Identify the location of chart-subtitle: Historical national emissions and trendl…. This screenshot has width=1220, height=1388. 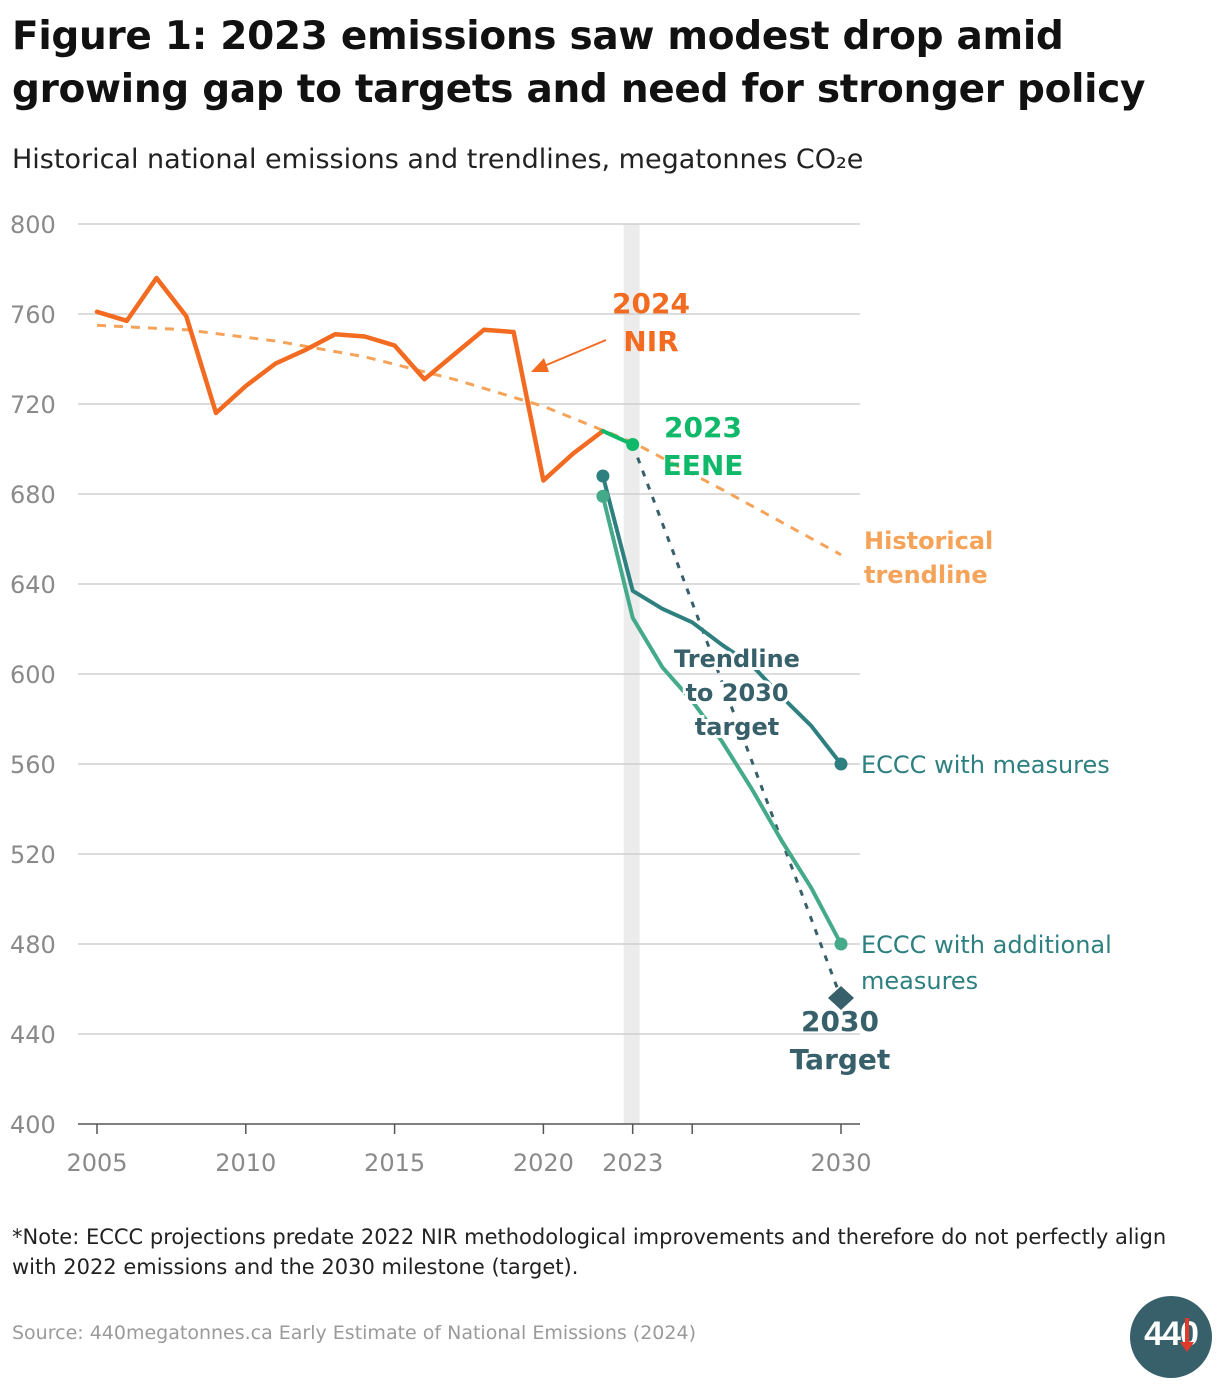
(438, 159).